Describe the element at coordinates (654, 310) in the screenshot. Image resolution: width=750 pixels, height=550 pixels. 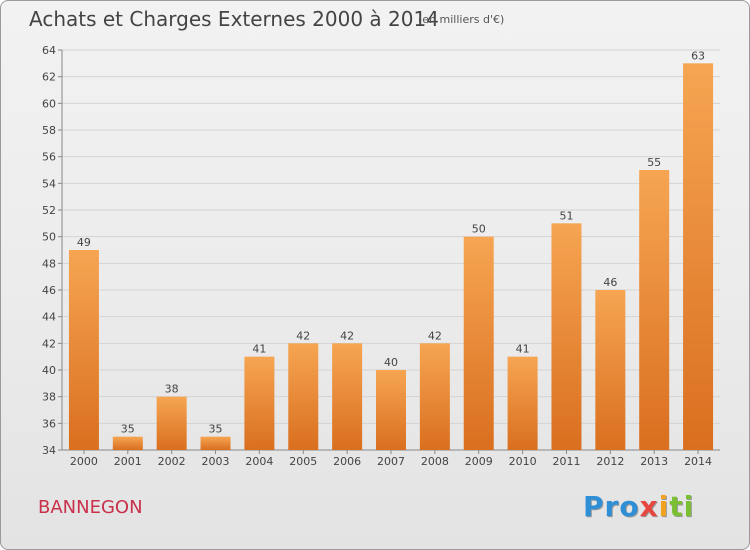
I see `bar-2013` at that location.